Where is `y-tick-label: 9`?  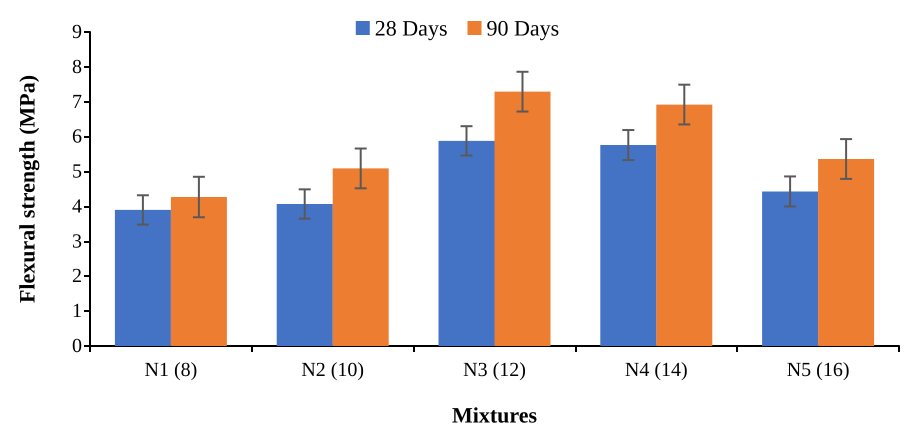
y-tick-label: 9 is located at coordinates (77, 32).